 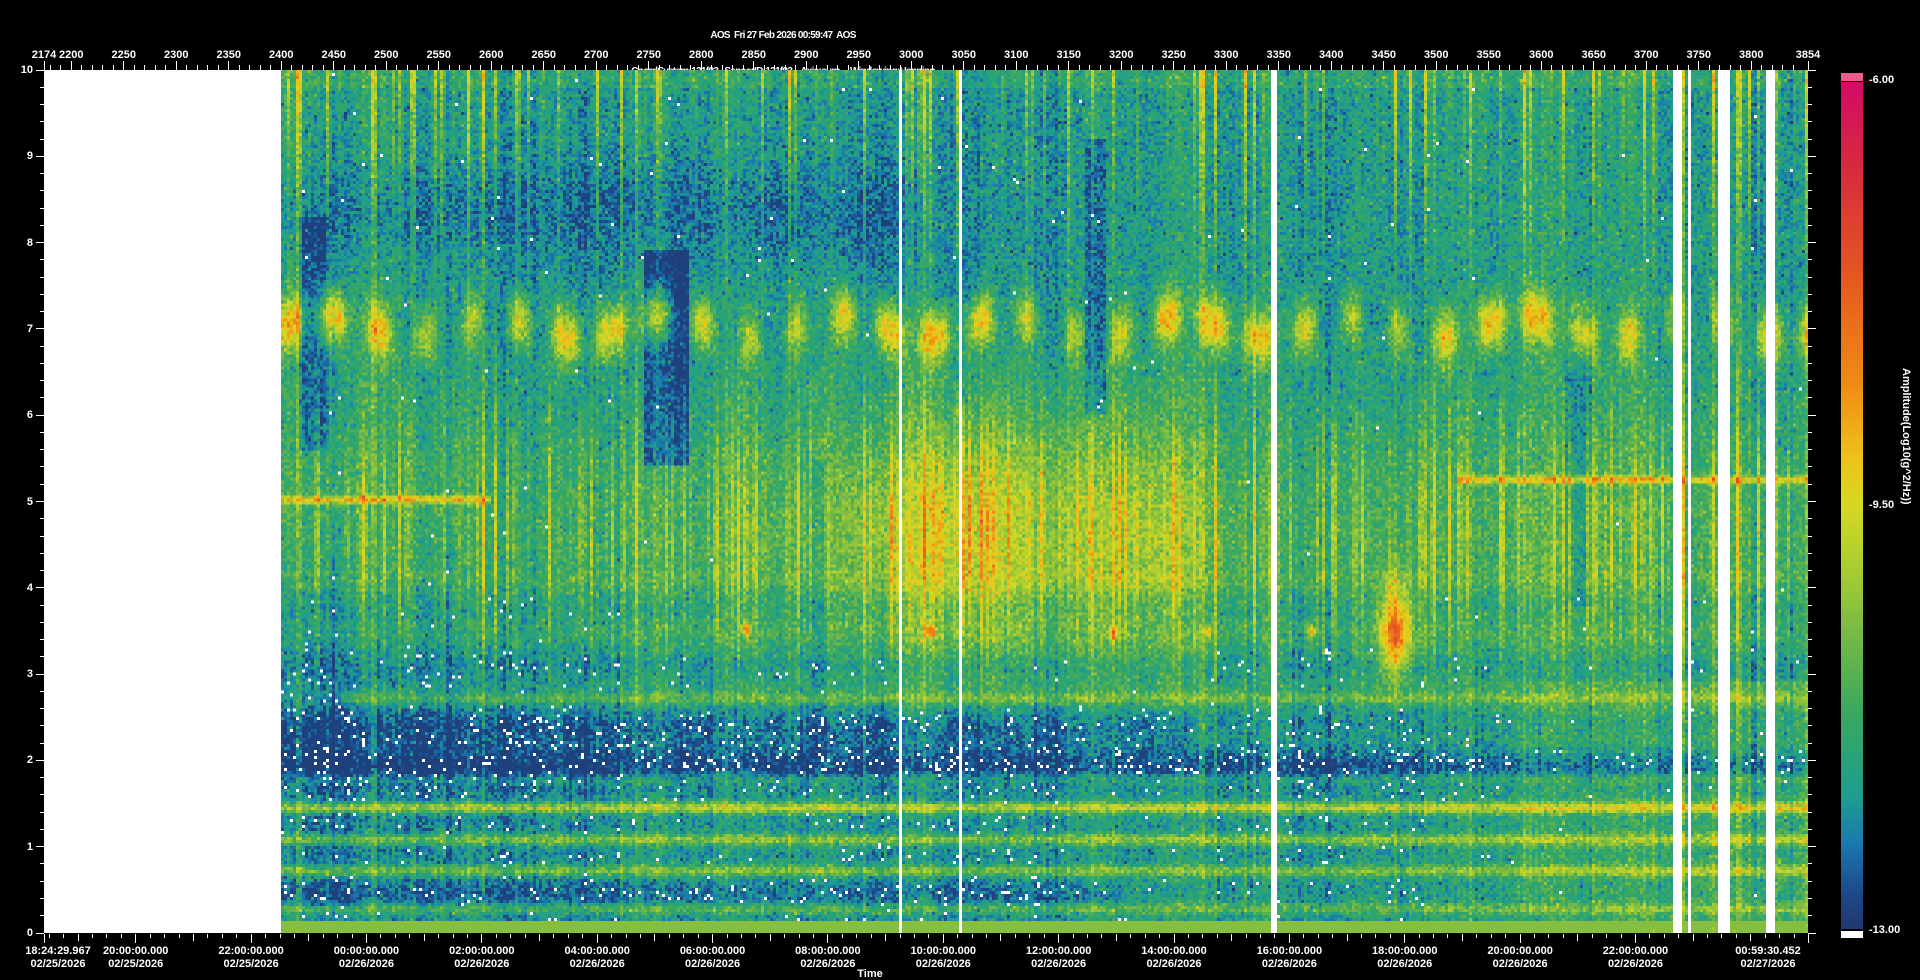 I want to click on colorbar-tick-label: -6.00, so click(x=1882, y=80).